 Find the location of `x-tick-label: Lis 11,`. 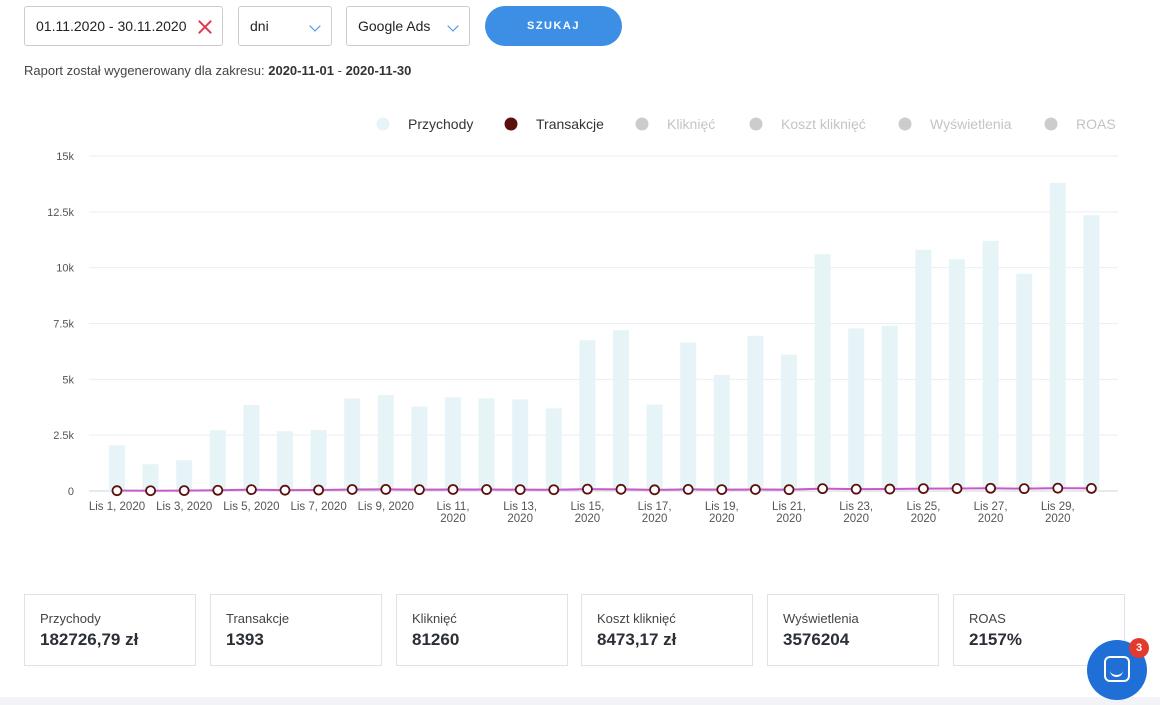

x-tick-label: Lis 11, is located at coordinates (452, 507).